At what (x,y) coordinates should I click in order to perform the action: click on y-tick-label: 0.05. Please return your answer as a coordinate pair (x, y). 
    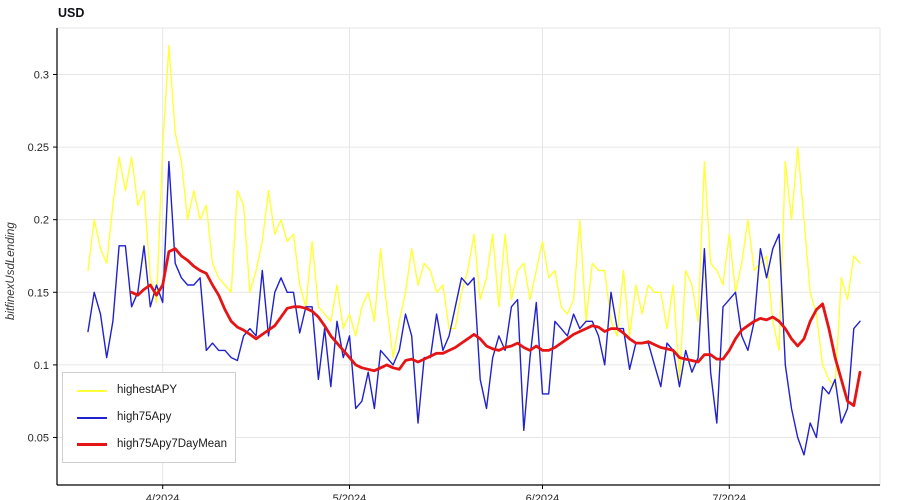
    Looking at the image, I should click on (38, 439).